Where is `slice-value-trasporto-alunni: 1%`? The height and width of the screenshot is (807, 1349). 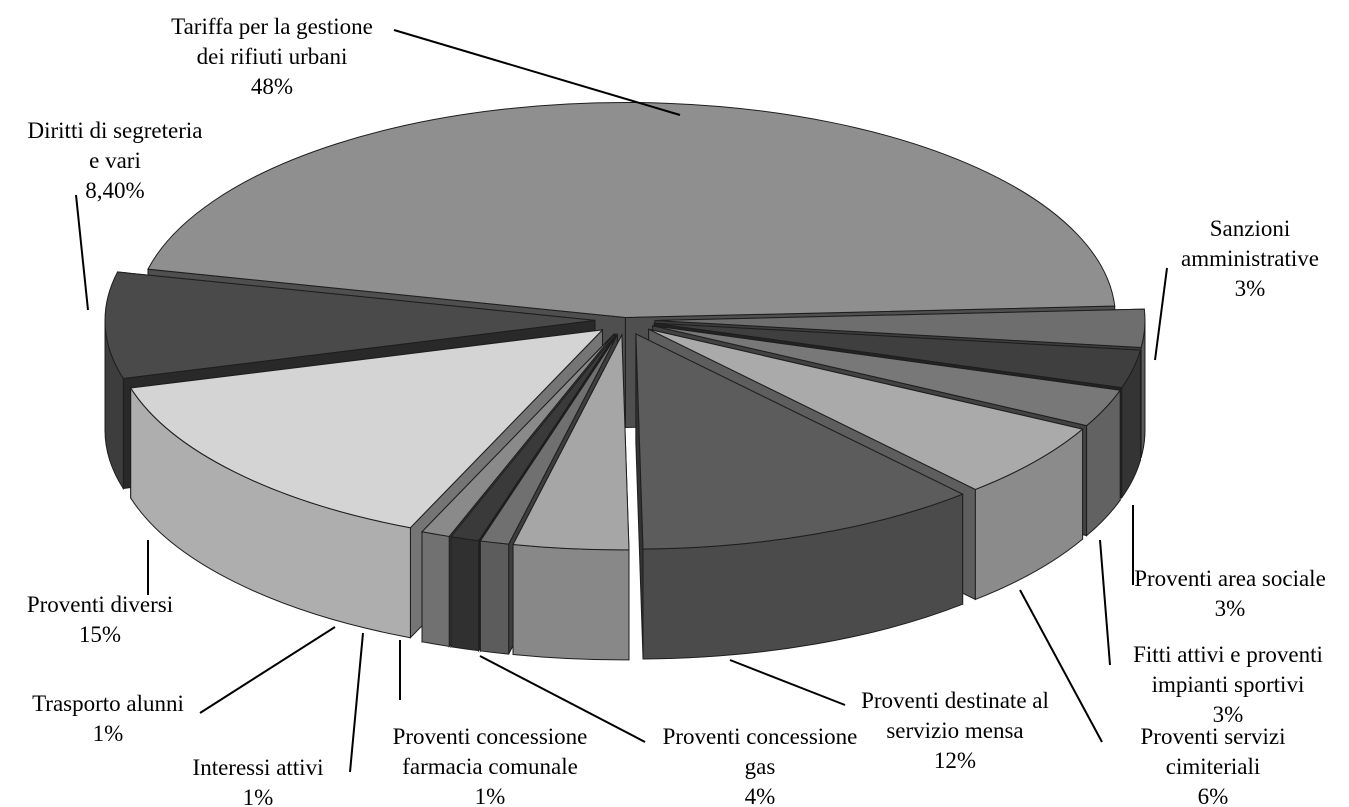 slice-value-trasporto-alunni: 1% is located at coordinates (108, 733).